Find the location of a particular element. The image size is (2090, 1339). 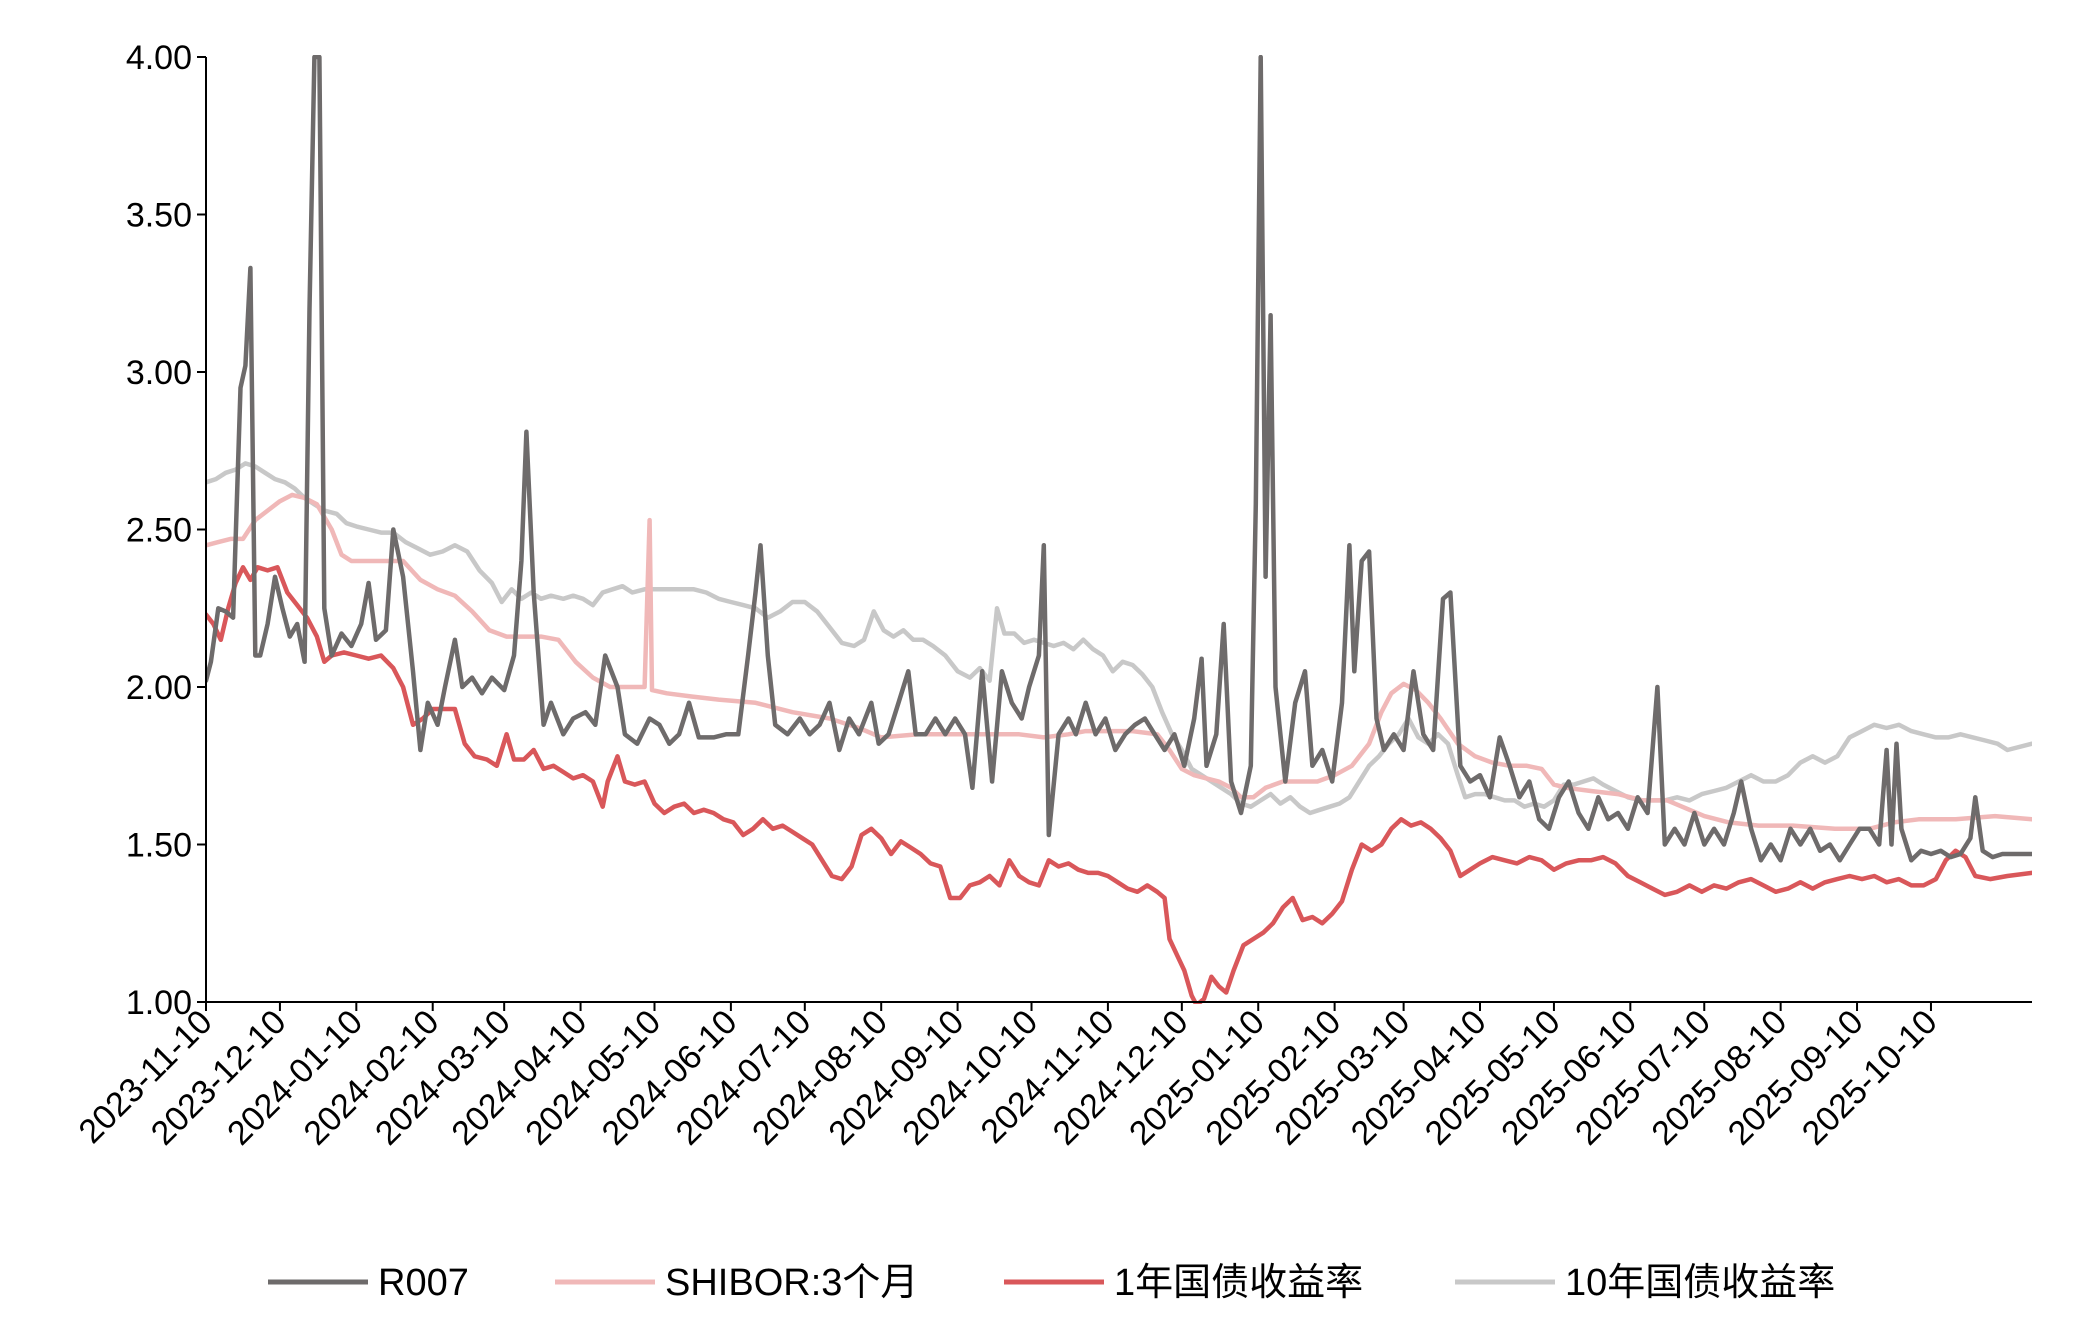

y-tick-label: 4.00 is located at coordinates (159, 58).